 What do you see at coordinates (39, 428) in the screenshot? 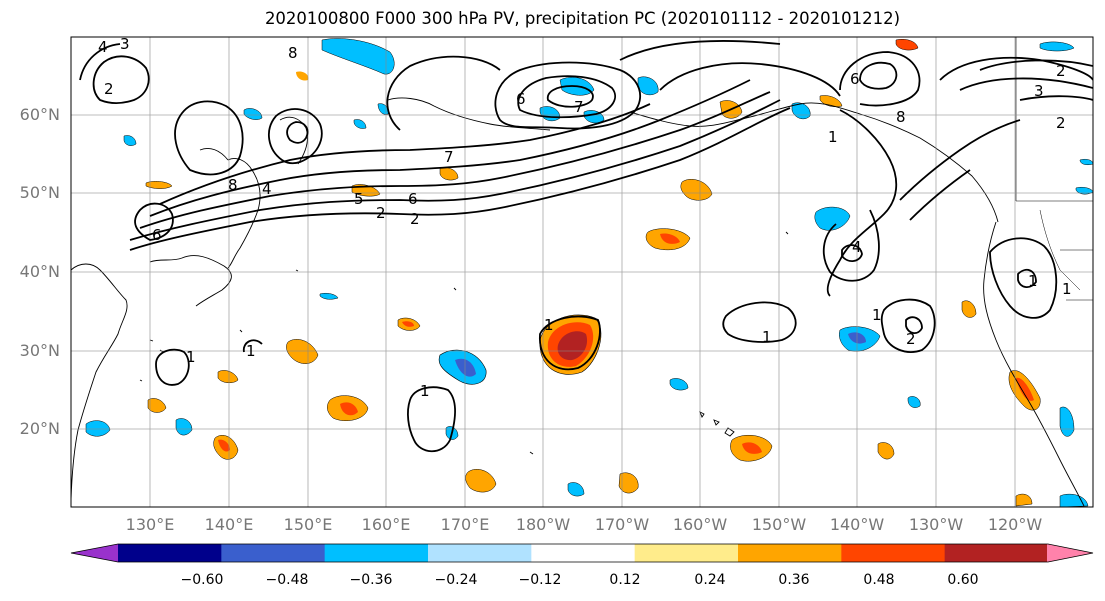
I see `lat-label: 20°N` at bounding box center [39, 428].